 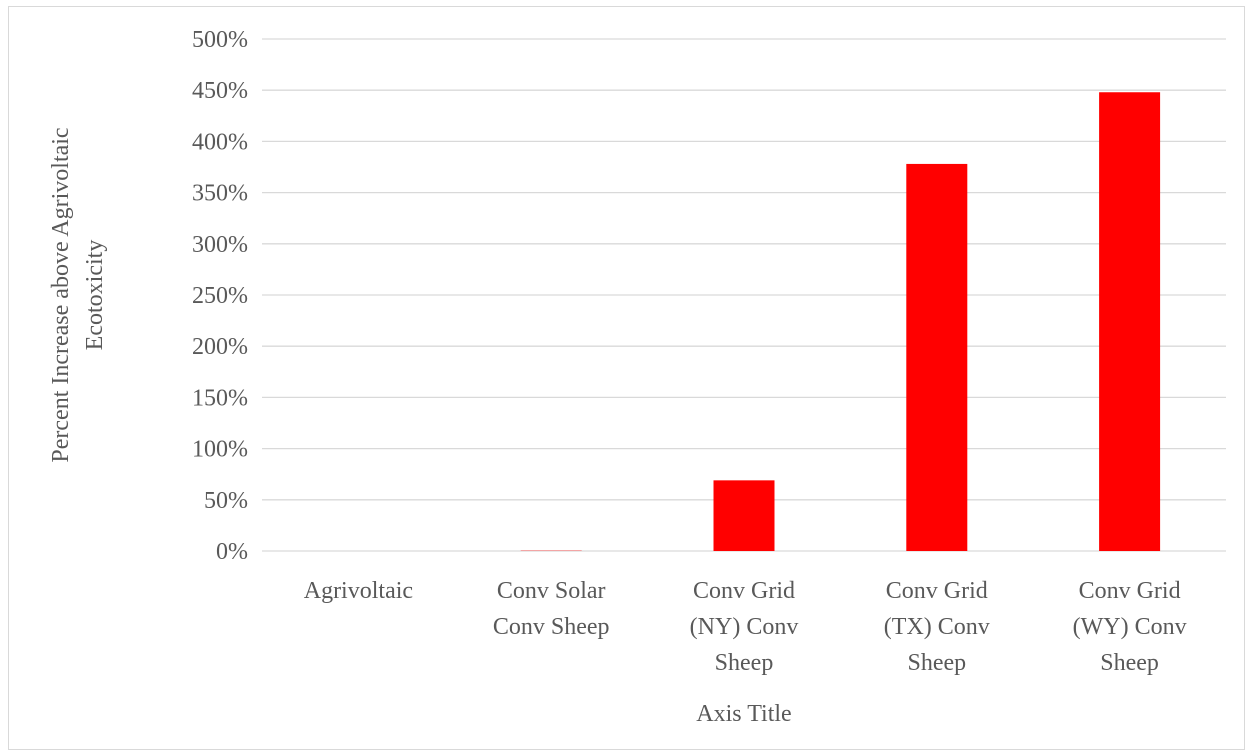 I want to click on x-category-label: Conv Solar Conv Sheep, so click(x=551, y=609).